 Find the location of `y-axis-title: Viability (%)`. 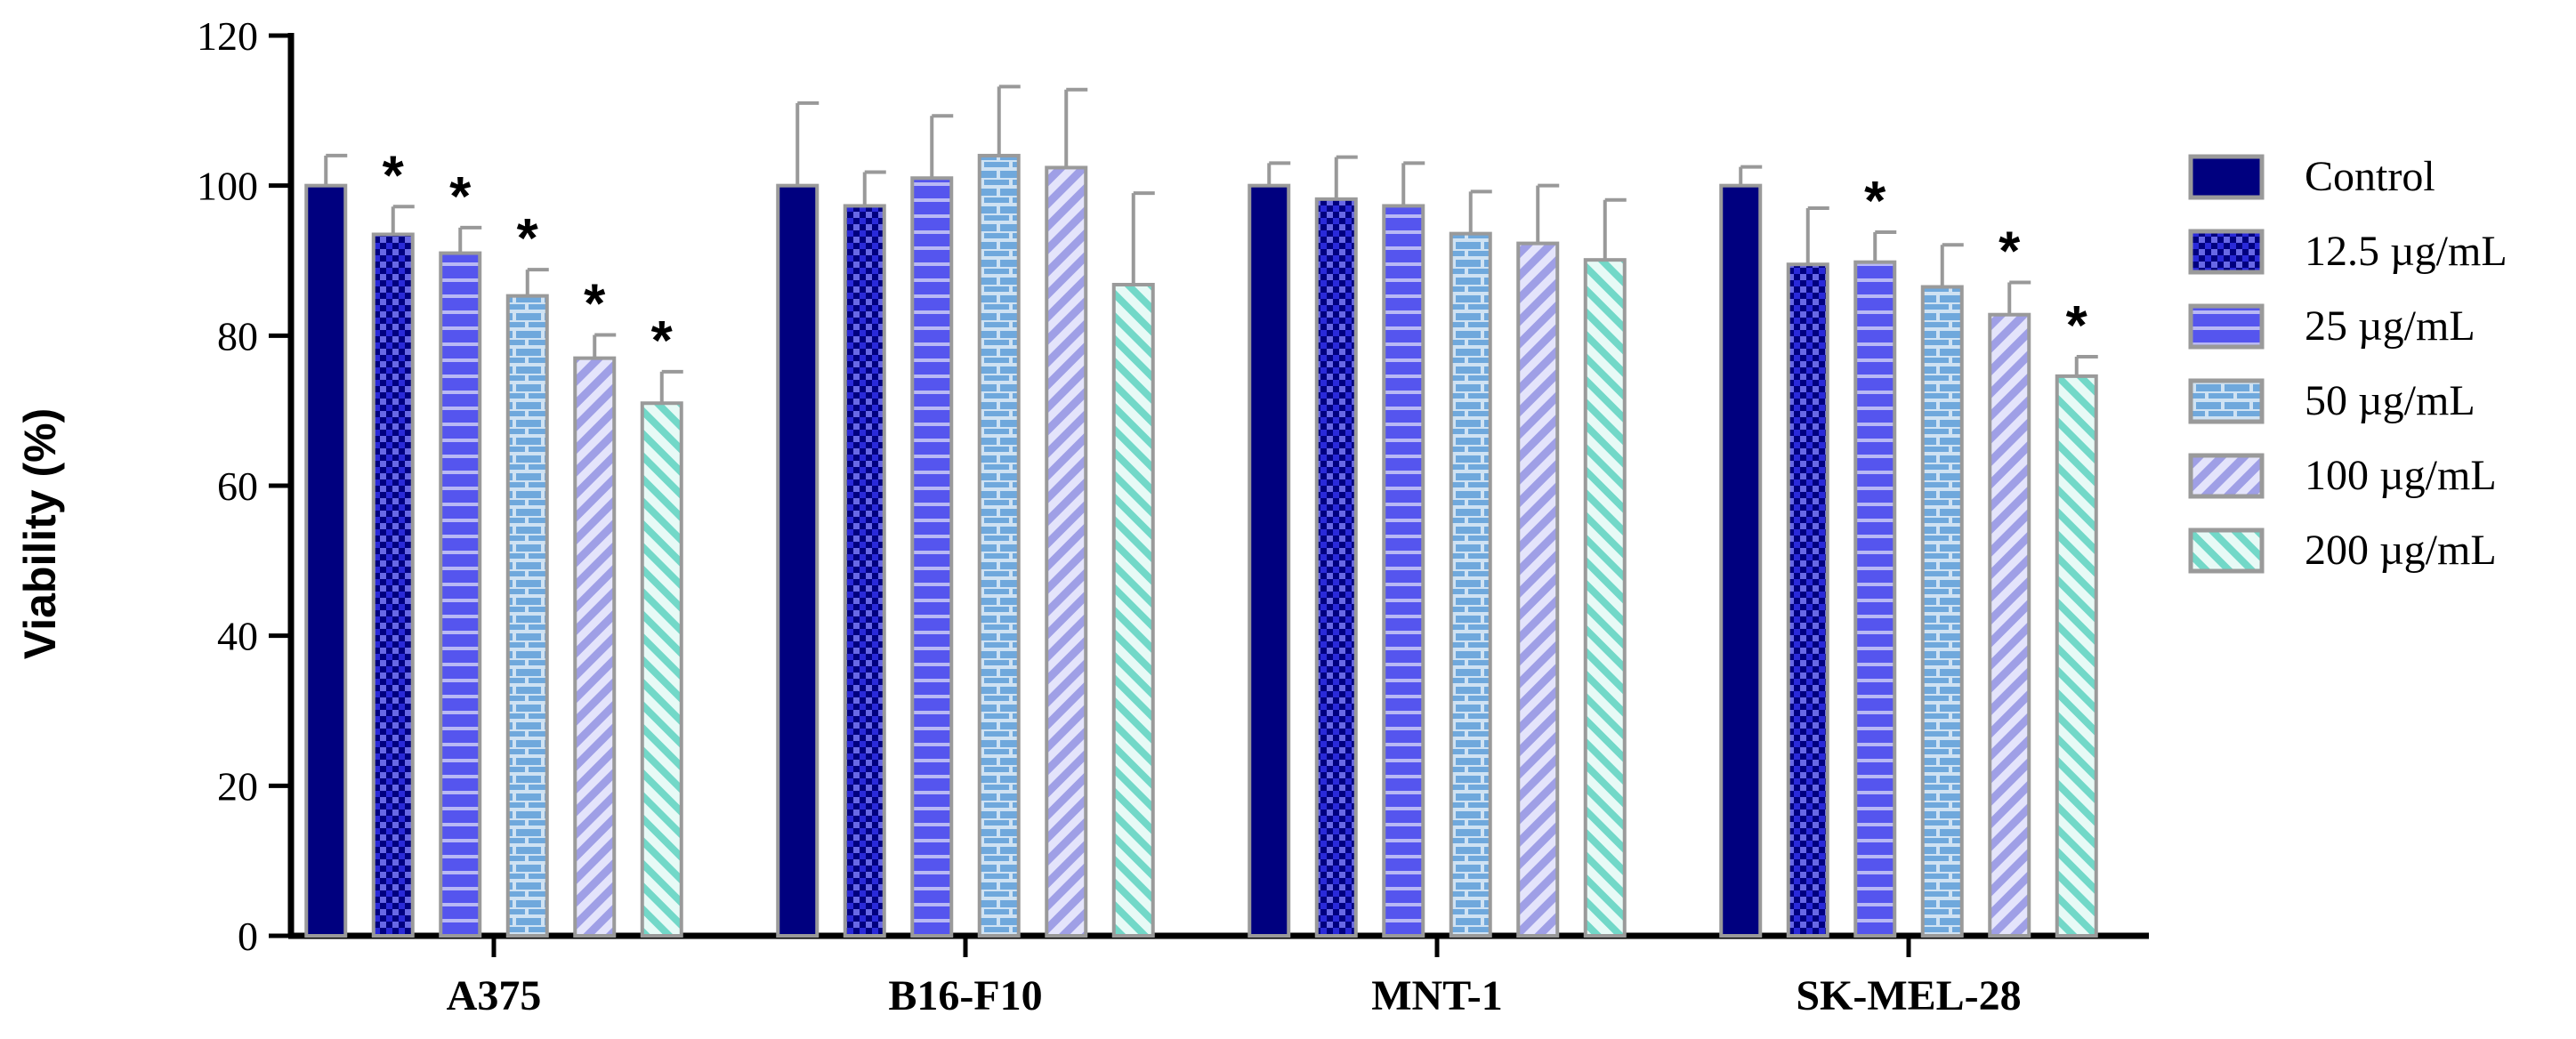

y-axis-title: Viability (%) is located at coordinates (40, 533).